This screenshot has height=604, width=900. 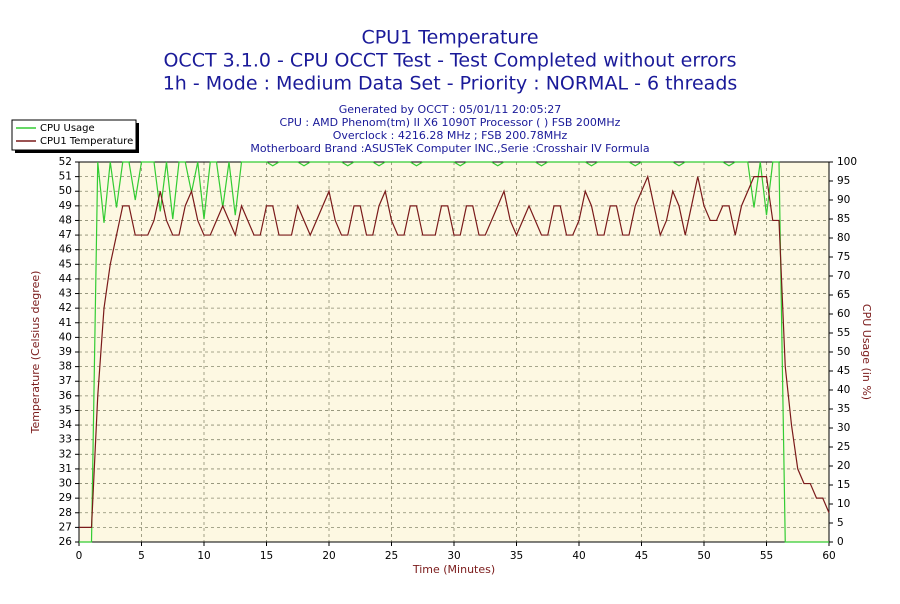 What do you see at coordinates (65, 527) in the screenshot?
I see `y-tick-label: 27` at bounding box center [65, 527].